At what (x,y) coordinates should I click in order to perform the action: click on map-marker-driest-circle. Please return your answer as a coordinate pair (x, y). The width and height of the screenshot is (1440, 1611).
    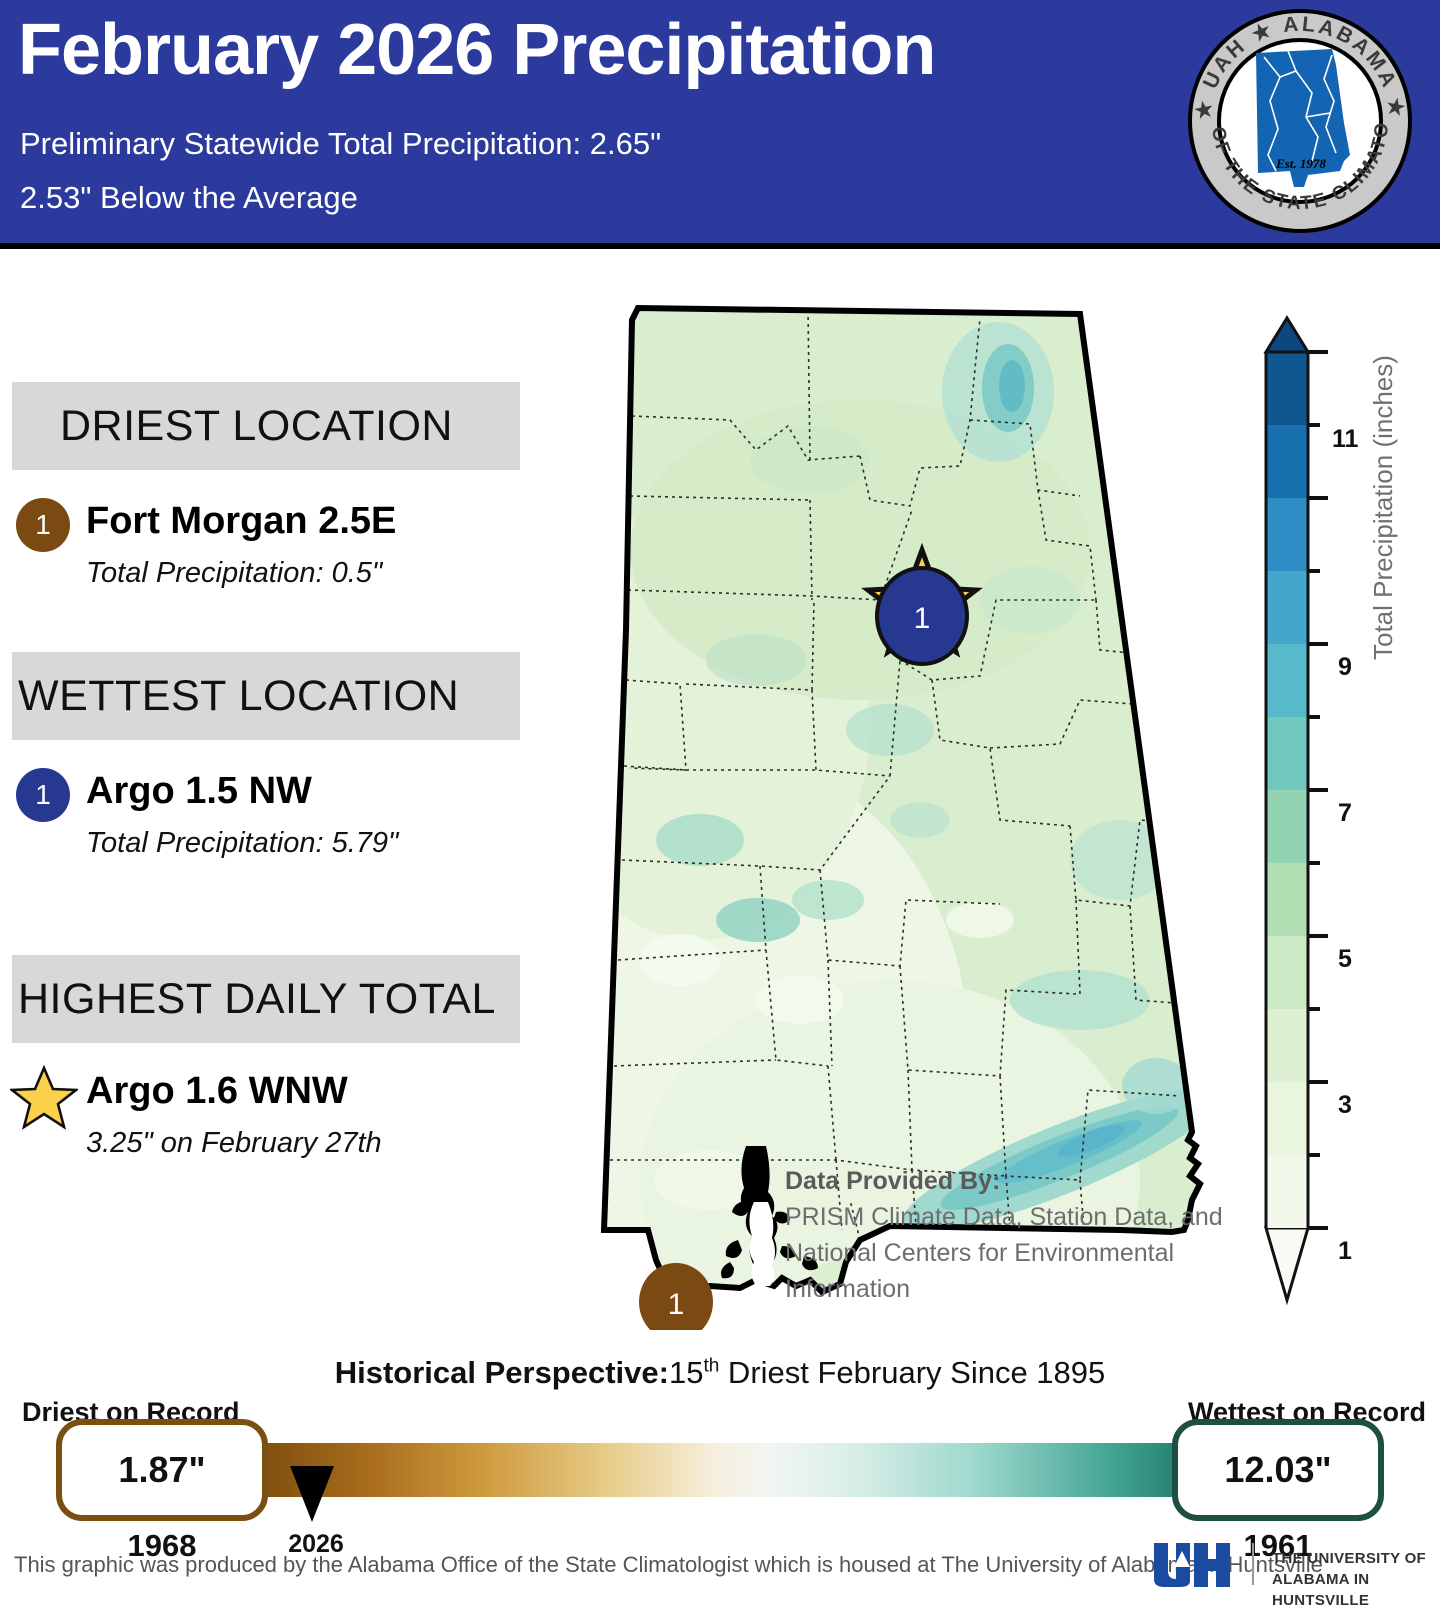
    Looking at the image, I should click on (676, 1296).